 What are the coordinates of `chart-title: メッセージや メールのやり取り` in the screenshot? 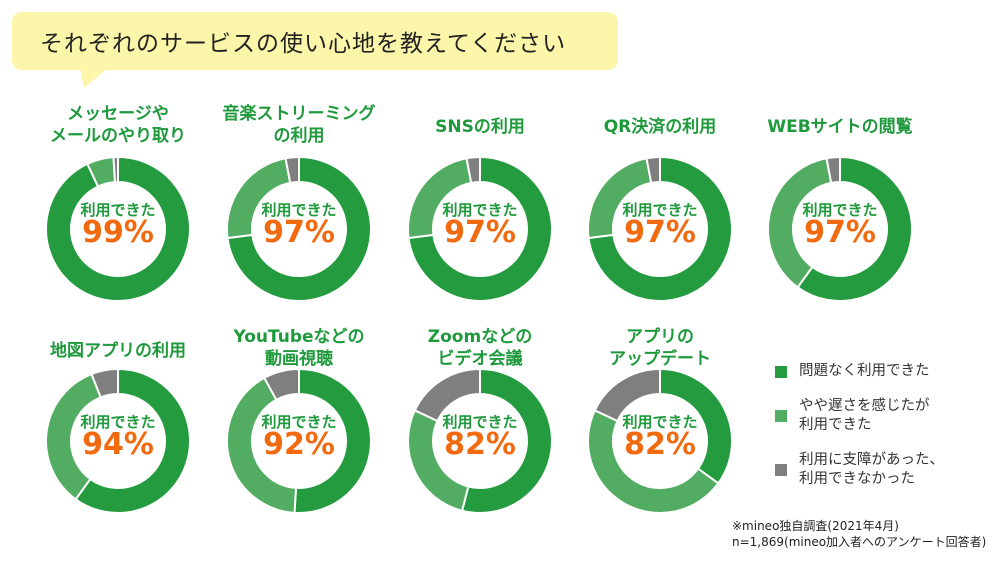 It's located at (118, 125).